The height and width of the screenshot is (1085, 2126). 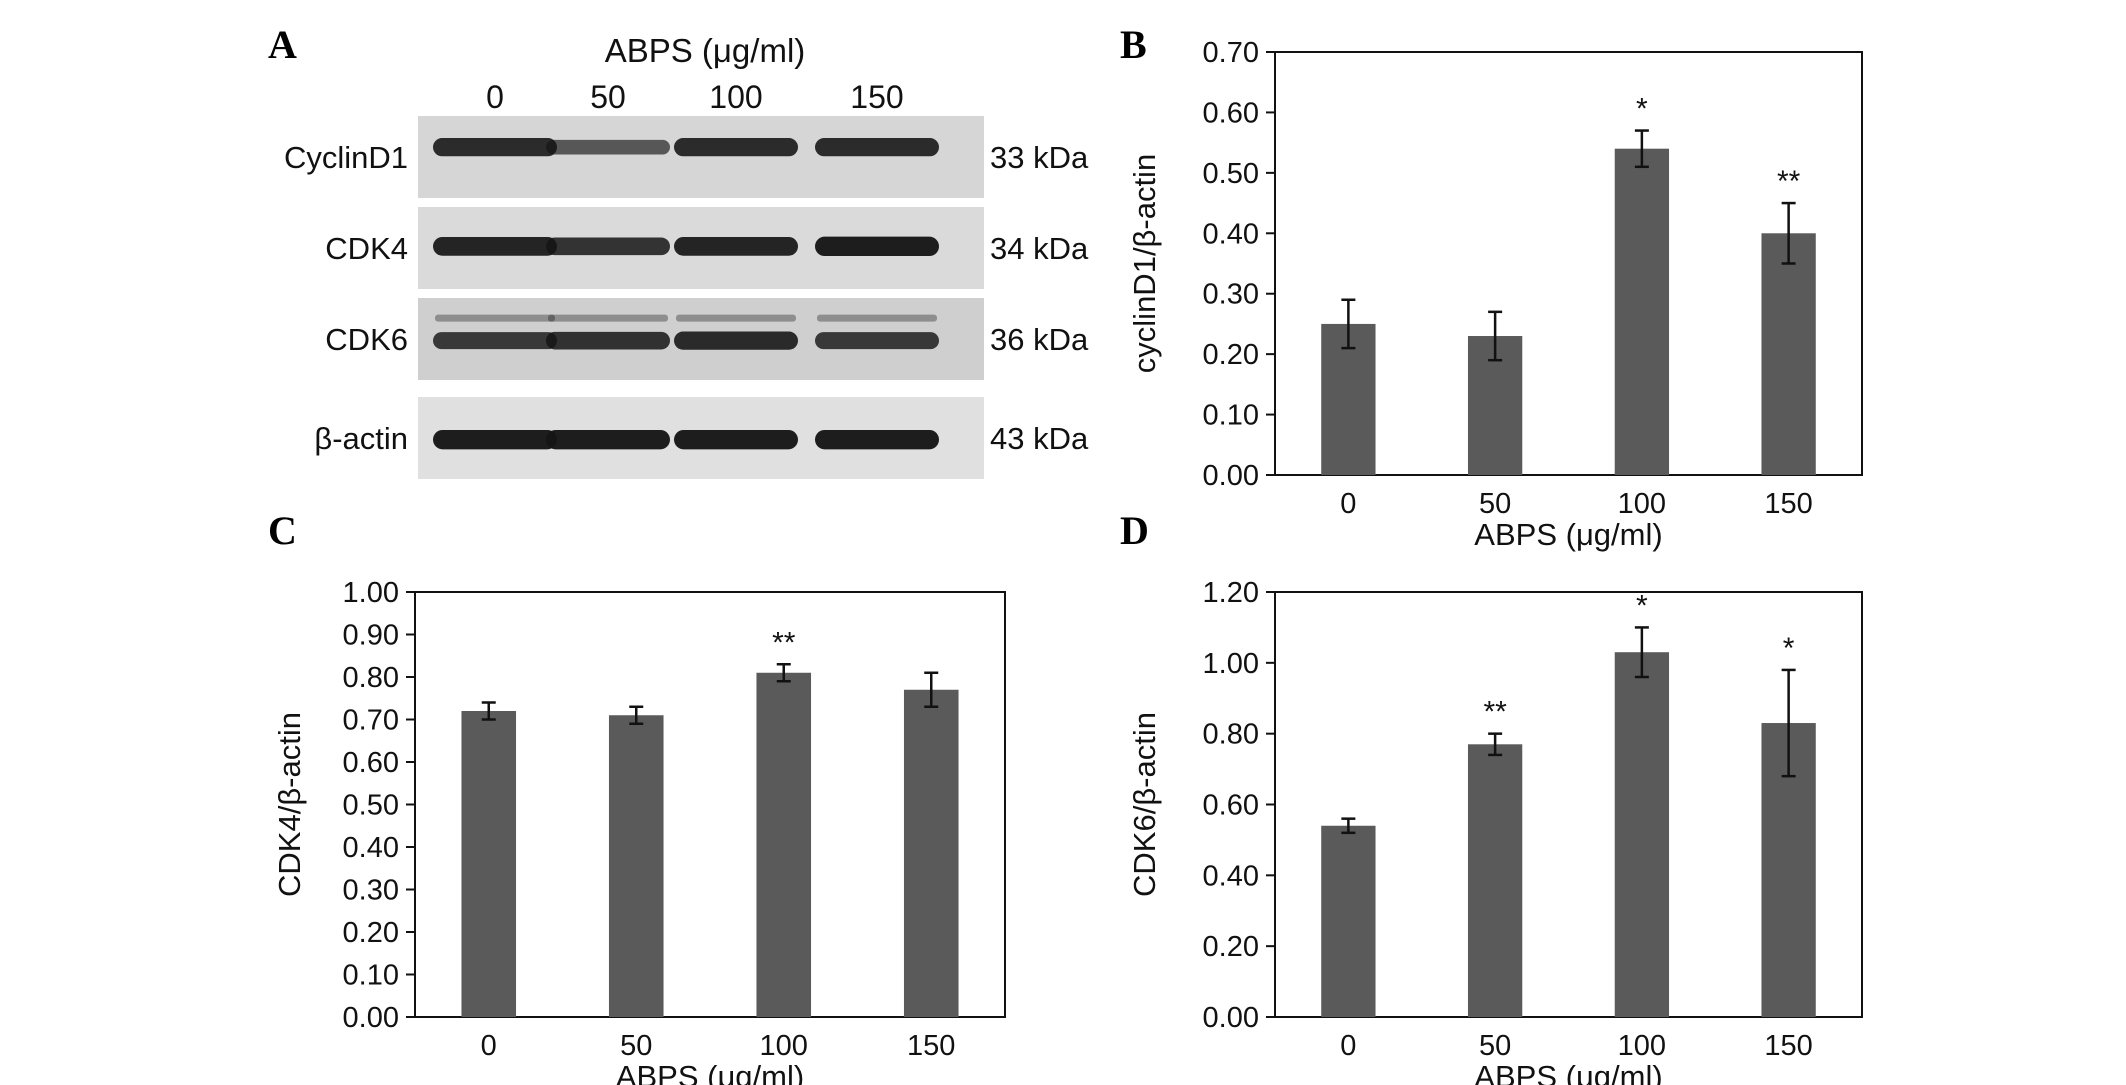 What do you see at coordinates (361, 438) in the screenshot?
I see `blot-protein-label: β-actin` at bounding box center [361, 438].